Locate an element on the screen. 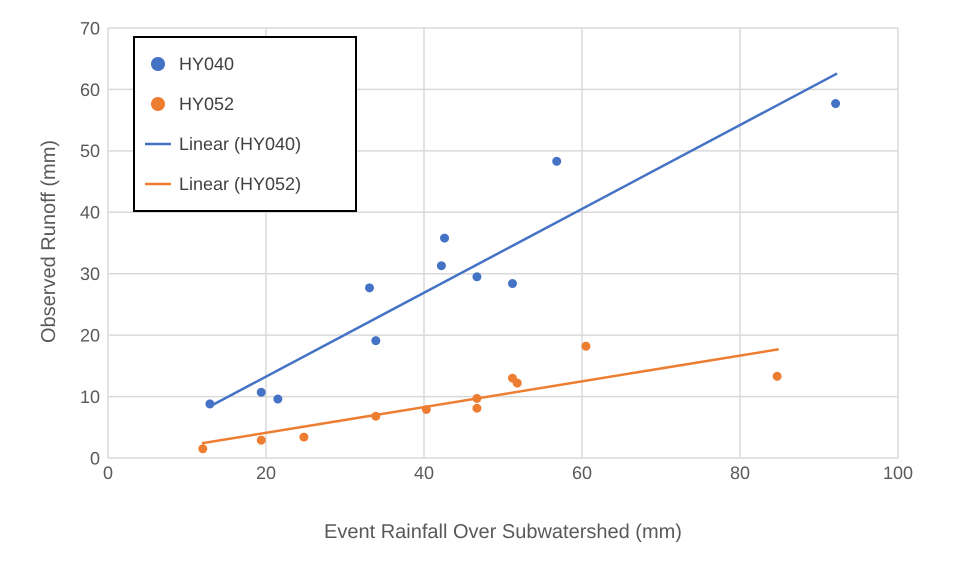 The width and height of the screenshot is (957, 578). y-tick-label: 0 is located at coordinates (95, 458).